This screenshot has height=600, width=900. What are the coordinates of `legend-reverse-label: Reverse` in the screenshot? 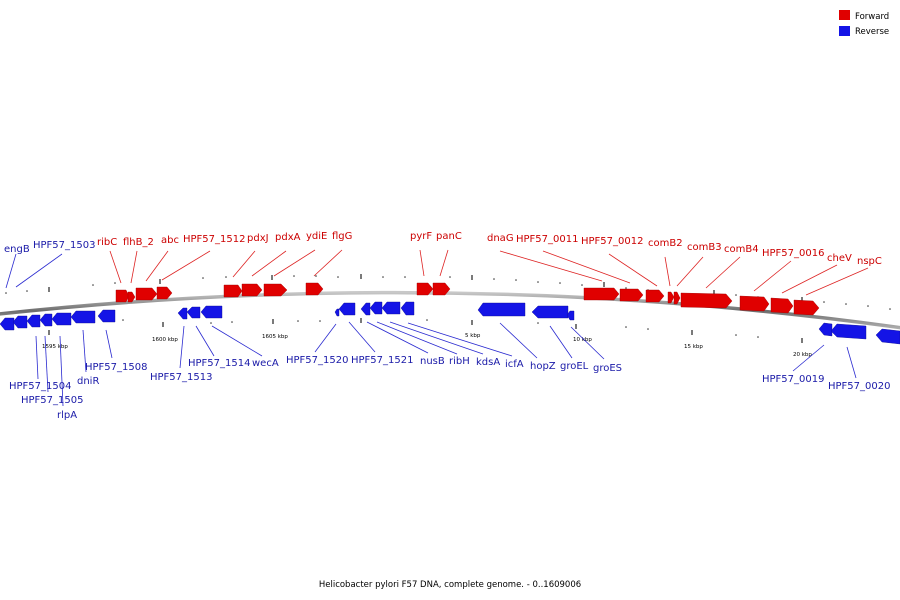 It's located at (872, 32).